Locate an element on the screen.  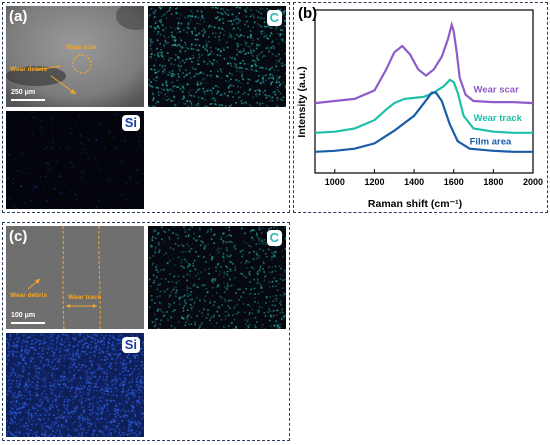
annotation-wear-scar-a: Wear scar is located at coordinates (81, 47).